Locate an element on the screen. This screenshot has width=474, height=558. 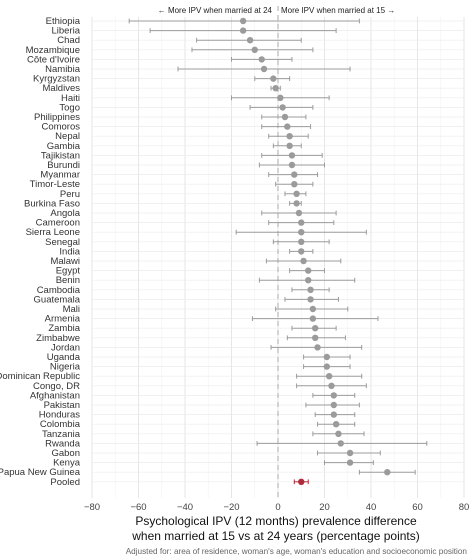
row-label-cambodia: Cambodia is located at coordinates (59, 290).